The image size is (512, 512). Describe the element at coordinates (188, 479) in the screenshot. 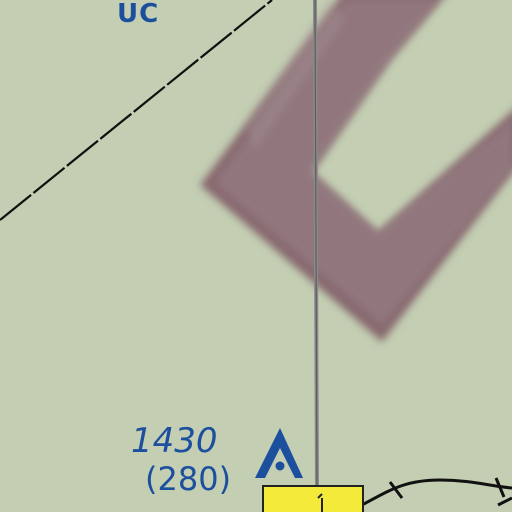

I see `obstacle-height-agl: (280)` at that location.